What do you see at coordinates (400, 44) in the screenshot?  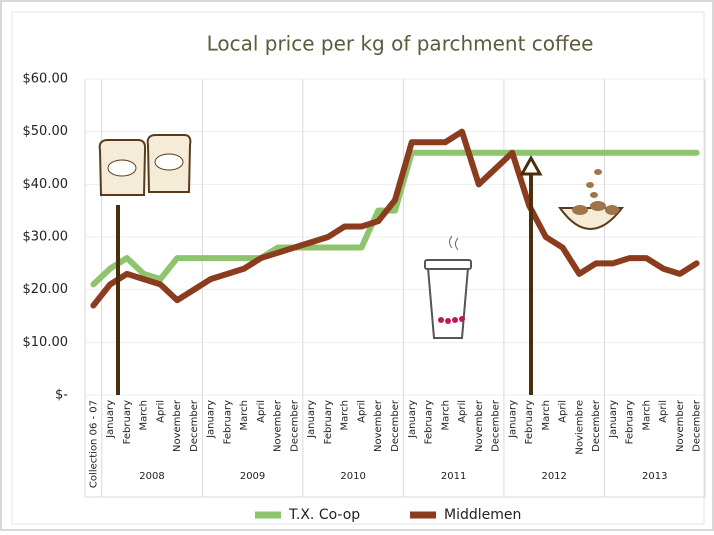 I see `chart-title: Local price per kg of parchment coffee` at bounding box center [400, 44].